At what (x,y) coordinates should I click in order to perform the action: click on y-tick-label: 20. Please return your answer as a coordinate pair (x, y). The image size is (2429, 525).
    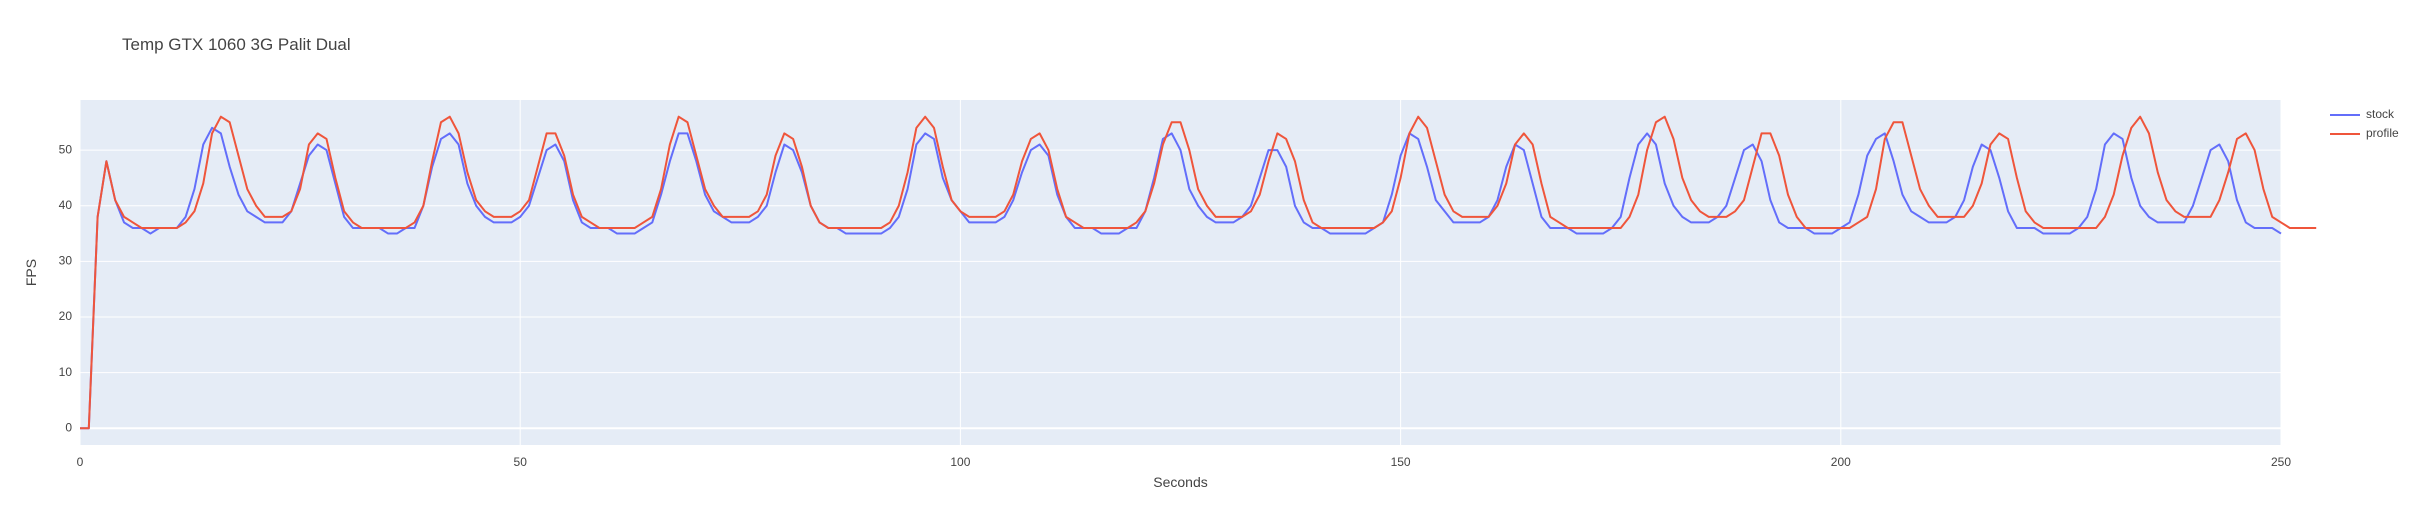
    Looking at the image, I should click on (66, 316).